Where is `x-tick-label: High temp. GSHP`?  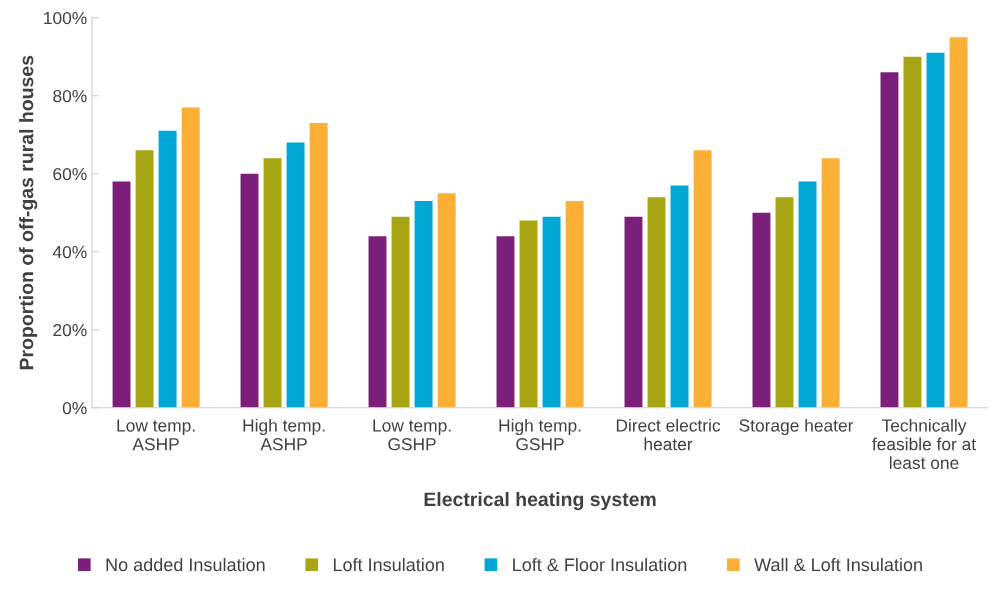
x-tick-label: High temp. GSHP is located at coordinates (540, 434).